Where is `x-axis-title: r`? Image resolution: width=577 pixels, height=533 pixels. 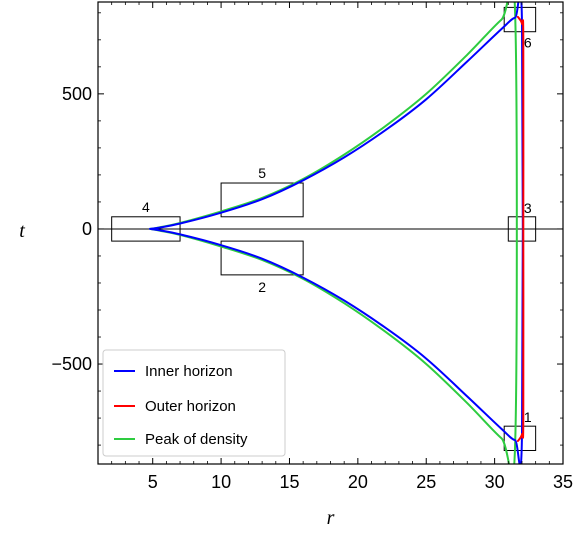 x-axis-title: r is located at coordinates (331, 518).